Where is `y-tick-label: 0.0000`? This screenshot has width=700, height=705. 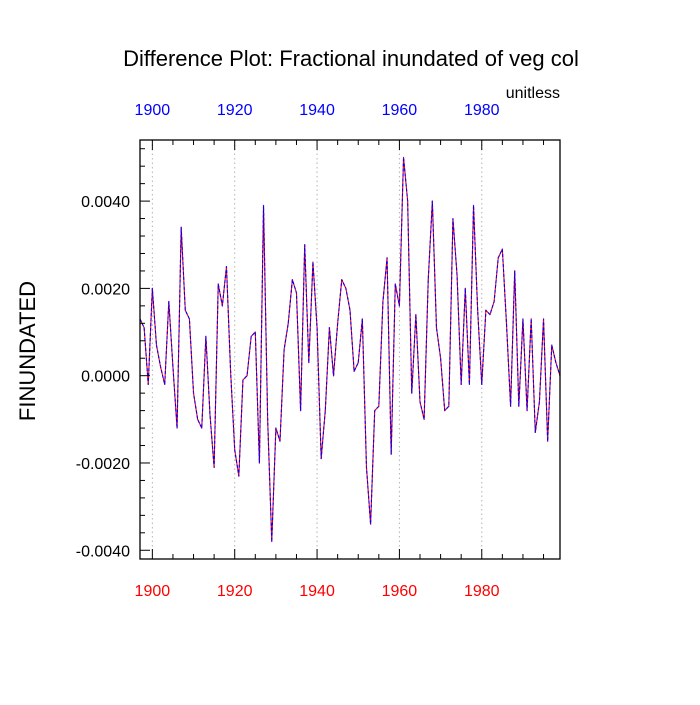 y-tick-label: 0.0000 is located at coordinates (105, 377).